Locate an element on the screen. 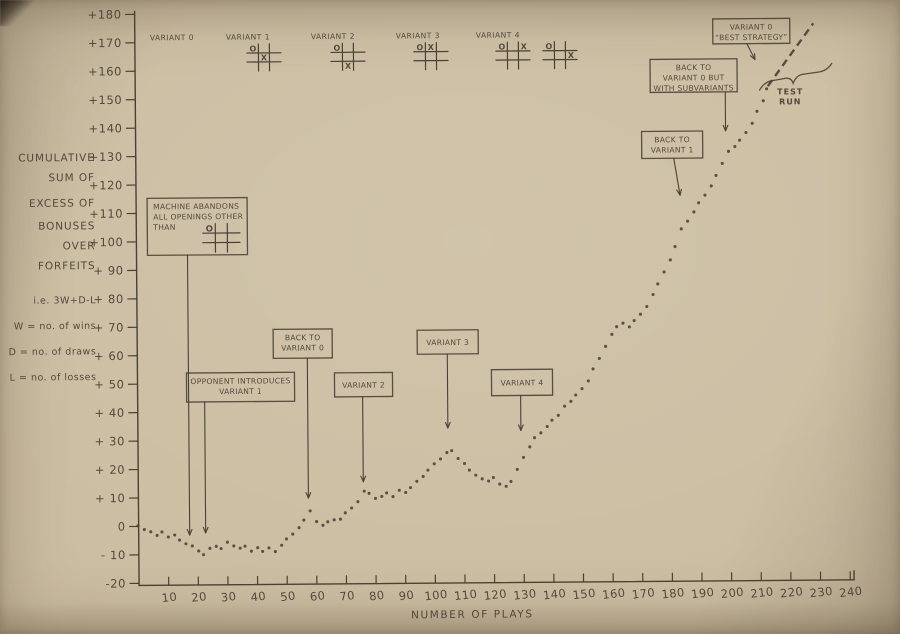  y-tick-label: +150 is located at coordinates (105, 100).